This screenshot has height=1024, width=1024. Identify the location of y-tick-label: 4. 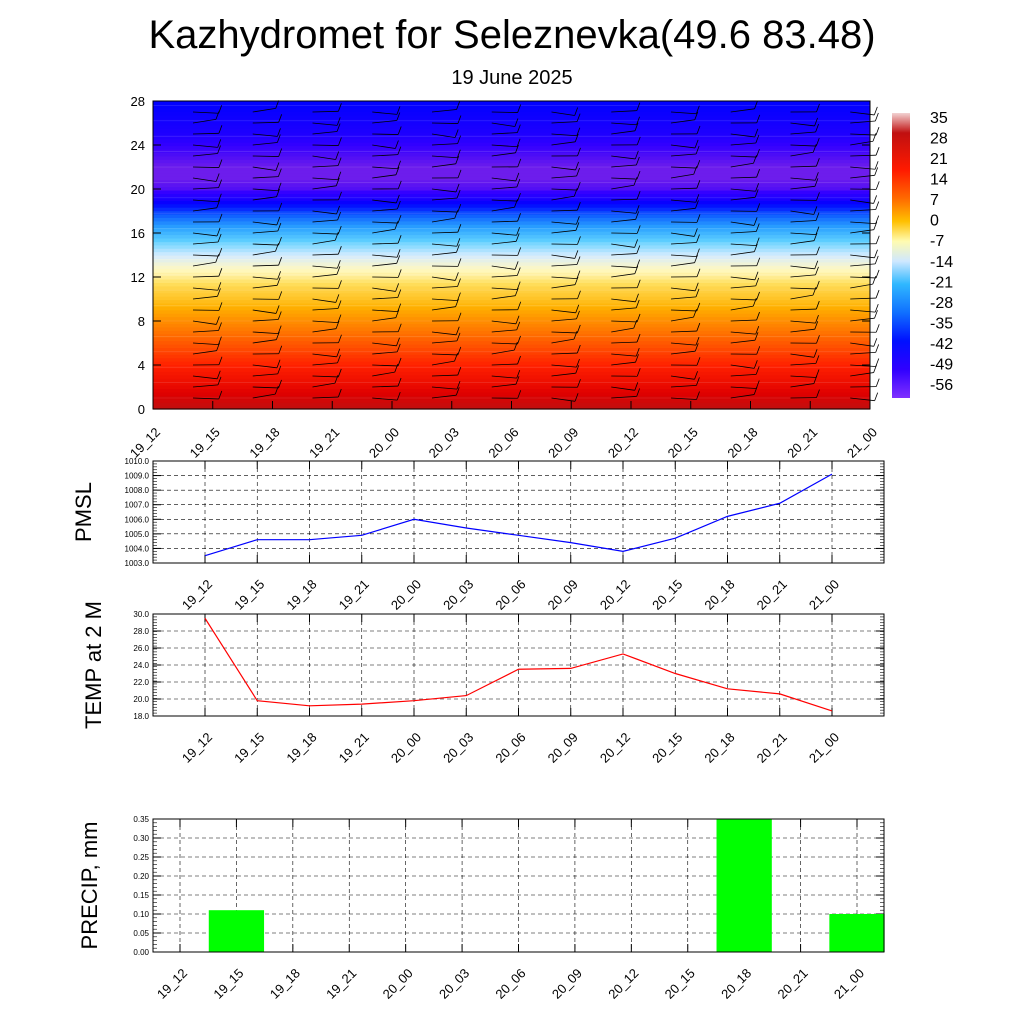
(141, 365).